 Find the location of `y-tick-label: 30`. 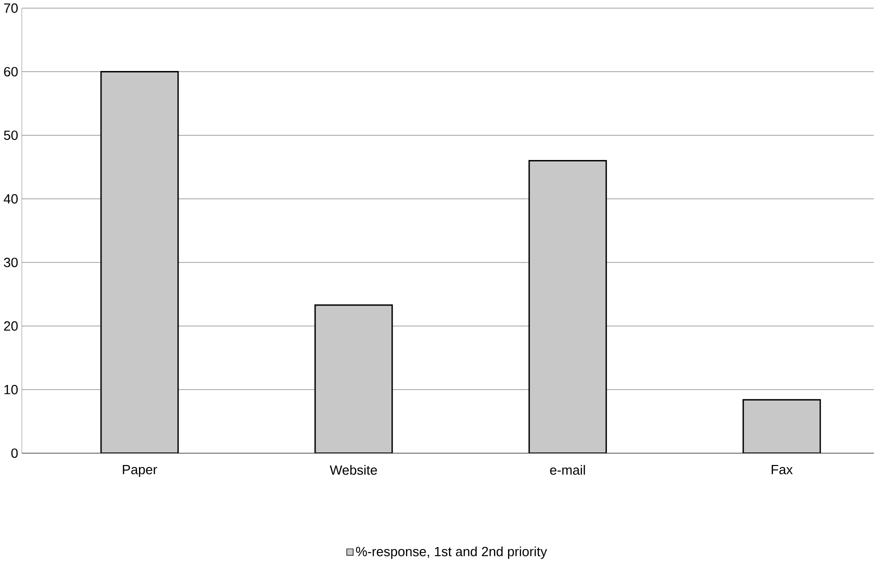

y-tick-label: 30 is located at coordinates (11, 263).